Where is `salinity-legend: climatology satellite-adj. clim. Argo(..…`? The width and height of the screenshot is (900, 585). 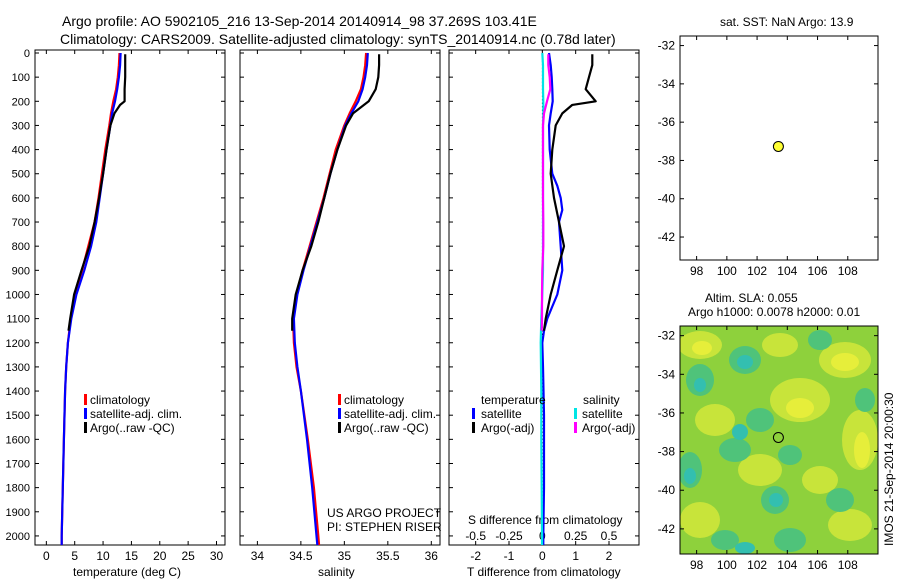
salinity-legend: climatology satellite-adj. clim. Argo(..… is located at coordinates (387, 414).